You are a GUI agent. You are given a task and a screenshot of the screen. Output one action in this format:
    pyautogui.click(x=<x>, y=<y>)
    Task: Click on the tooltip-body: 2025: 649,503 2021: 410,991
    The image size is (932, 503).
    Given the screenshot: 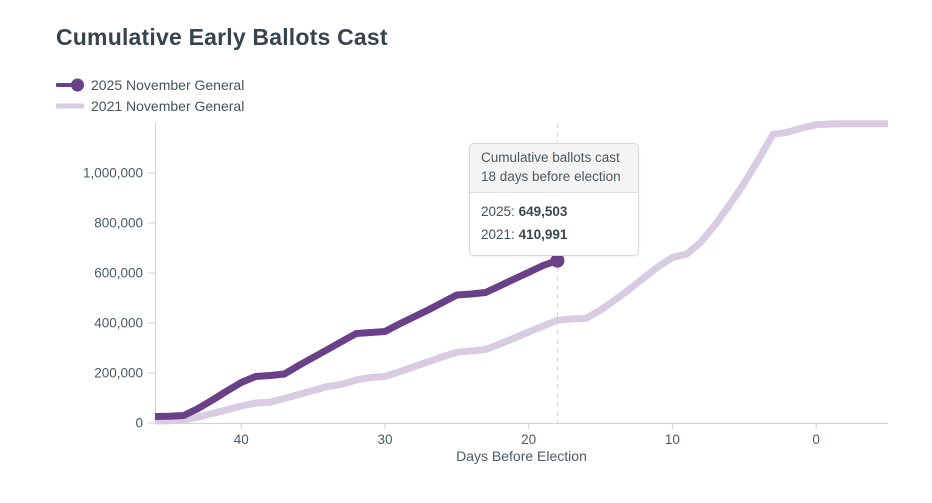 What is the action you would take?
    pyautogui.click(x=554, y=224)
    